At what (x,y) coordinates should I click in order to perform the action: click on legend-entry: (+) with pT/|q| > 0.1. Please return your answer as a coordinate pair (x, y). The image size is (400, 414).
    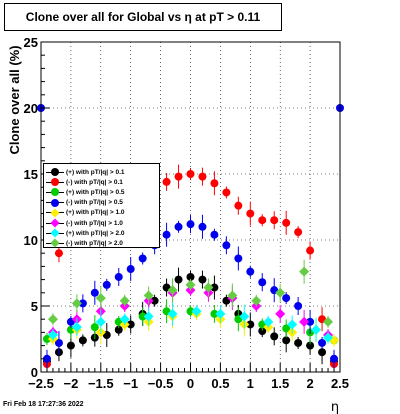
    Looking at the image, I should click on (85, 172).